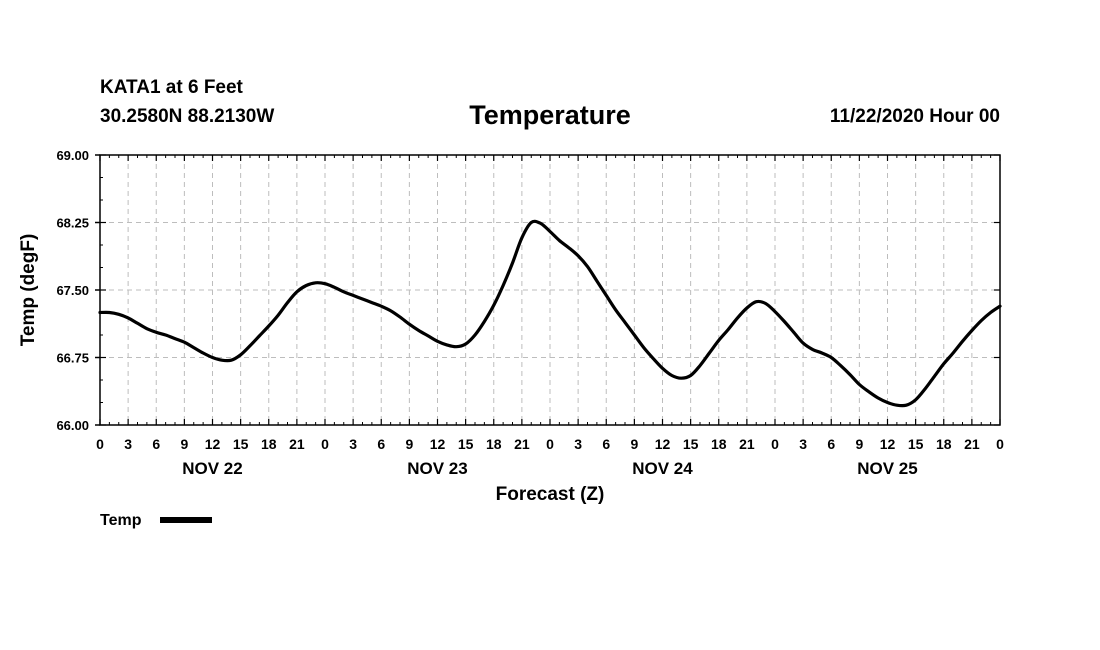  Describe the element at coordinates (156, 520) in the screenshot. I see `legend: Temp` at that location.